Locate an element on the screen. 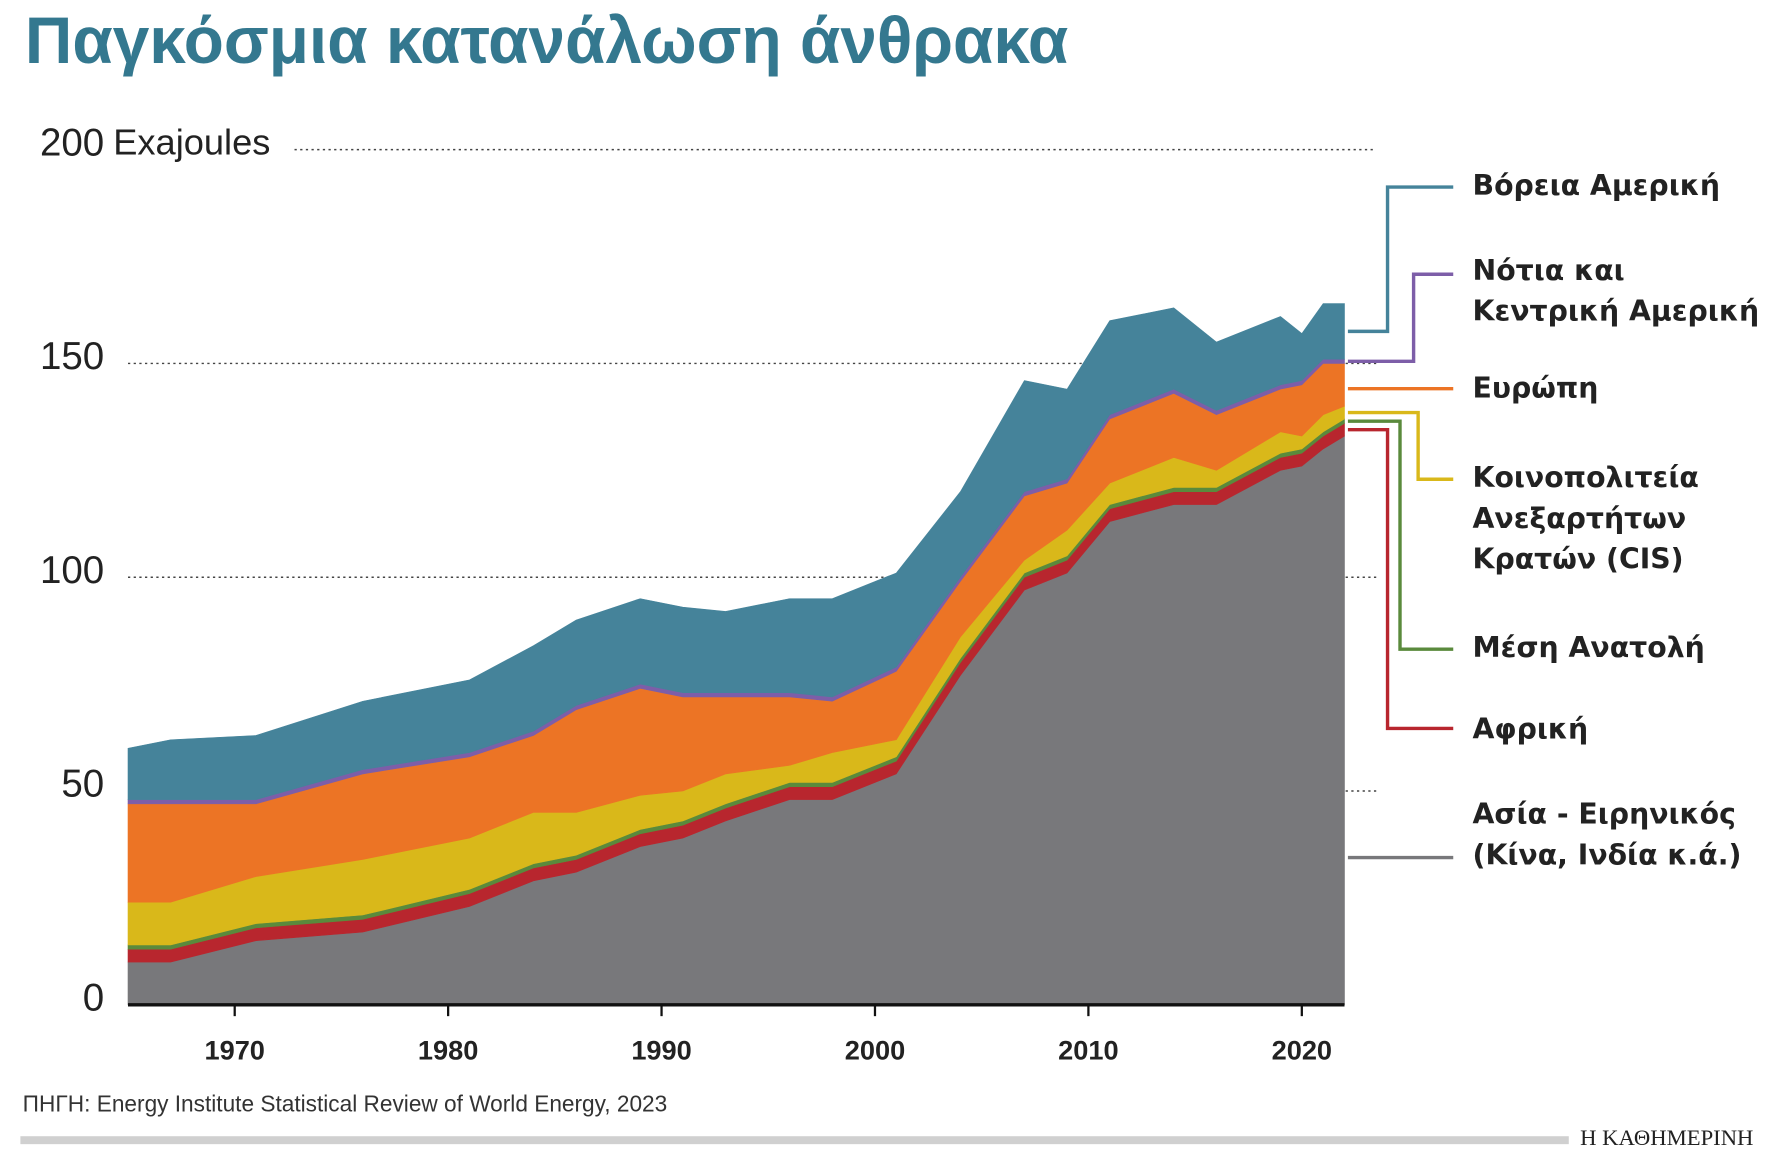  y-tick-label: 50 is located at coordinates (82, 784).